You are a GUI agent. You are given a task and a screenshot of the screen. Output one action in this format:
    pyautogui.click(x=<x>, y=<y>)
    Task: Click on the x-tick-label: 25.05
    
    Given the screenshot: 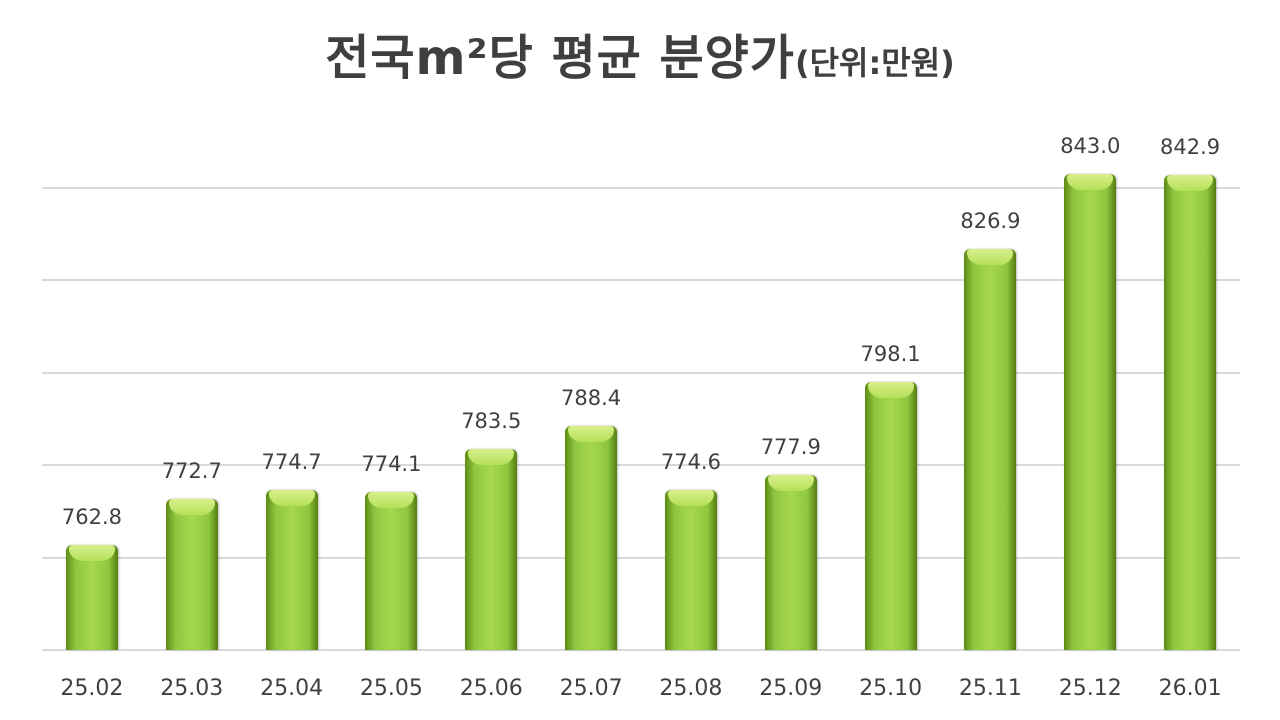 What is the action you would take?
    pyautogui.click(x=391, y=688)
    